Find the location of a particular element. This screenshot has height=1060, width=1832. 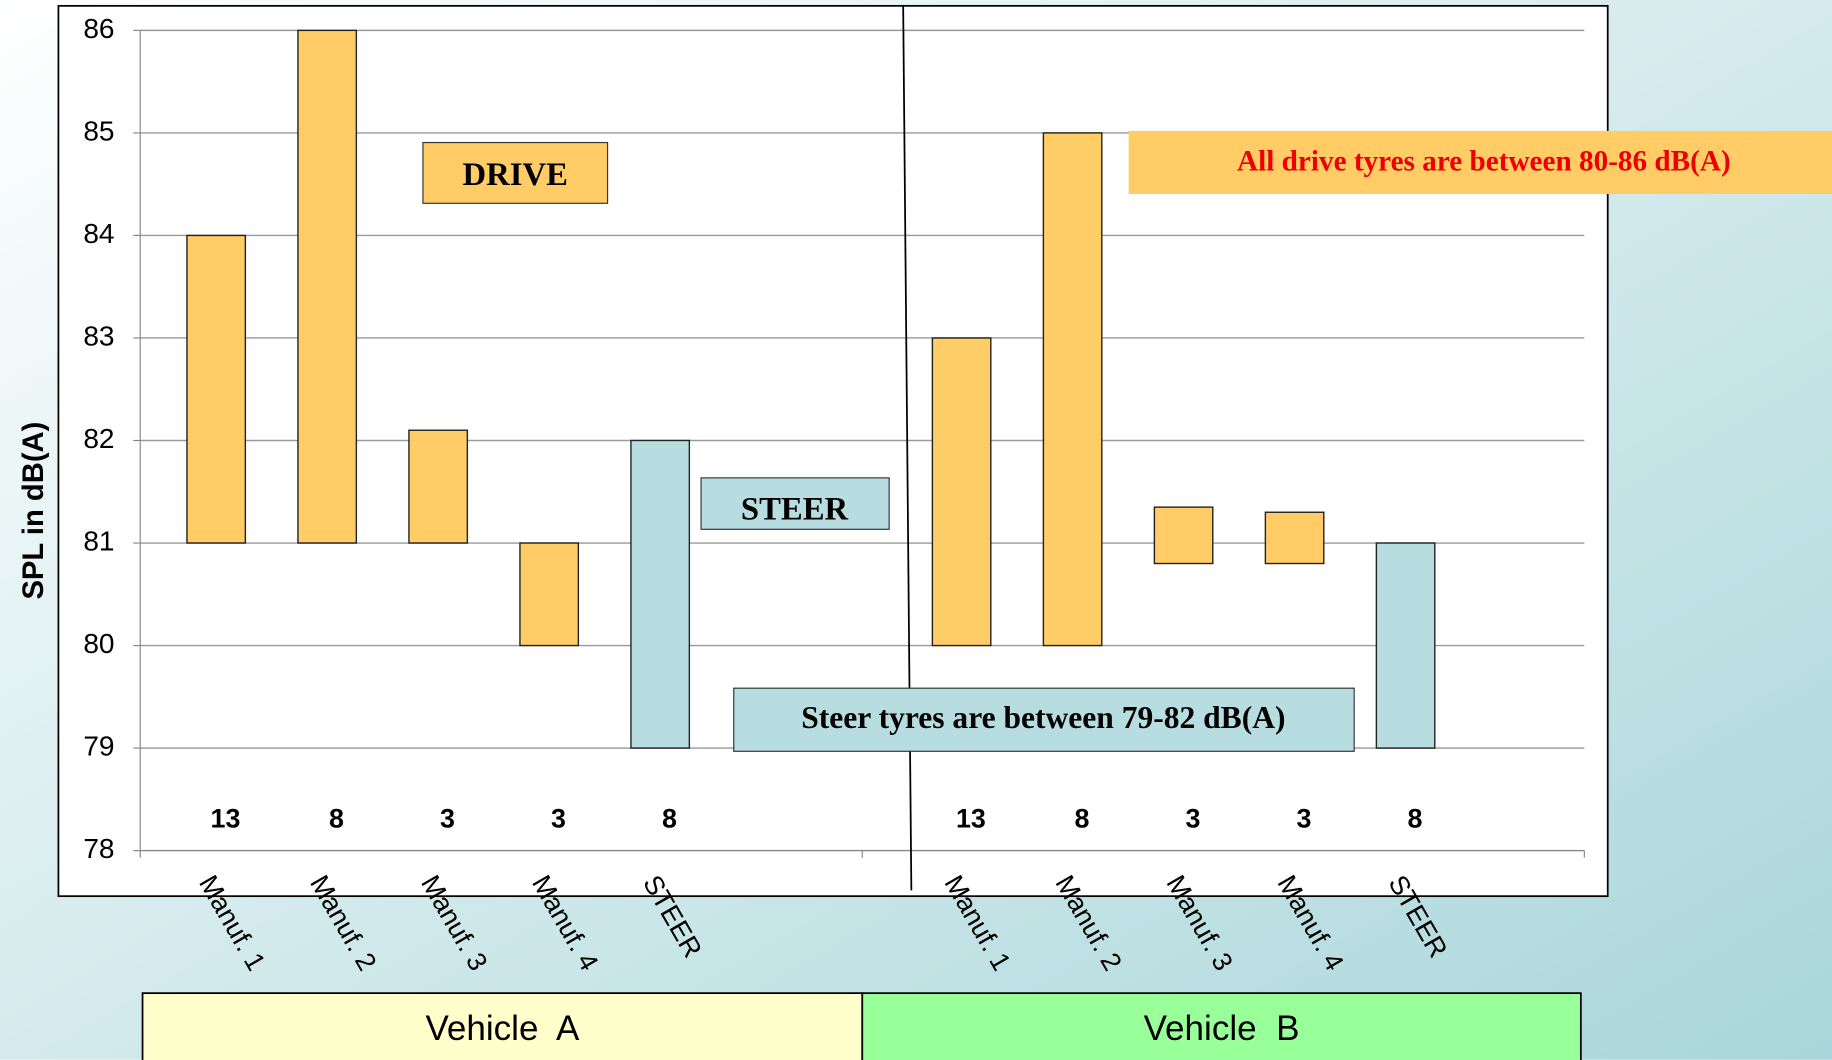

y-tick-label: 80 is located at coordinates (98, 643).